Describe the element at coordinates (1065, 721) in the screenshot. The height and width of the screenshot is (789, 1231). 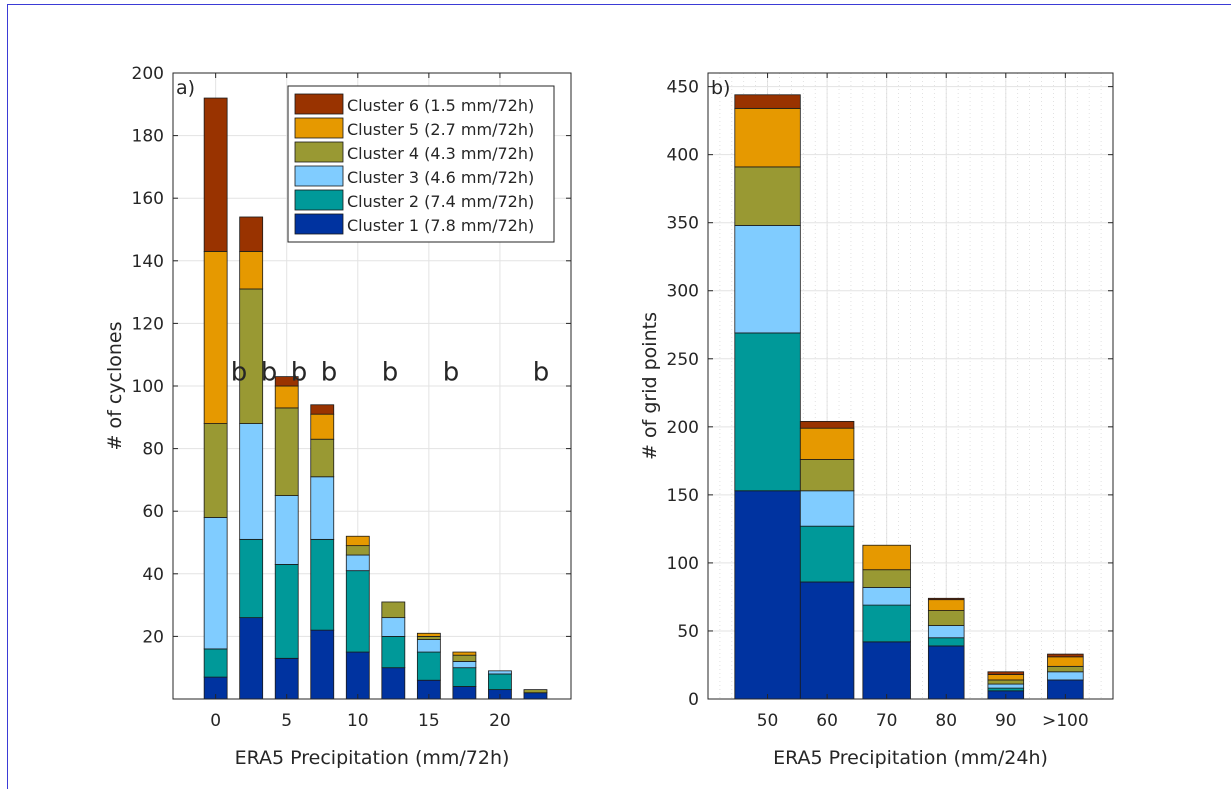
I see `x-tick-label: >100` at that location.